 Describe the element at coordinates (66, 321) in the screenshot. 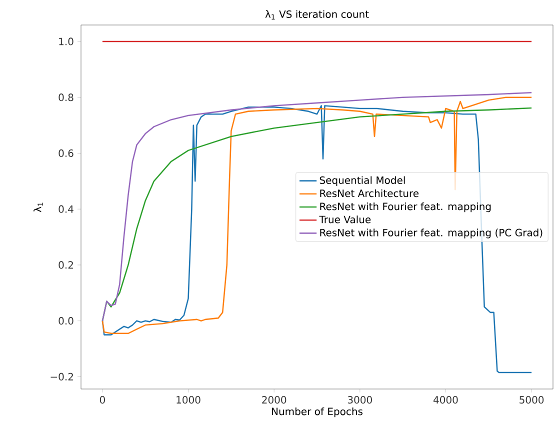

I see `y-tick-label: 0.0` at that location.